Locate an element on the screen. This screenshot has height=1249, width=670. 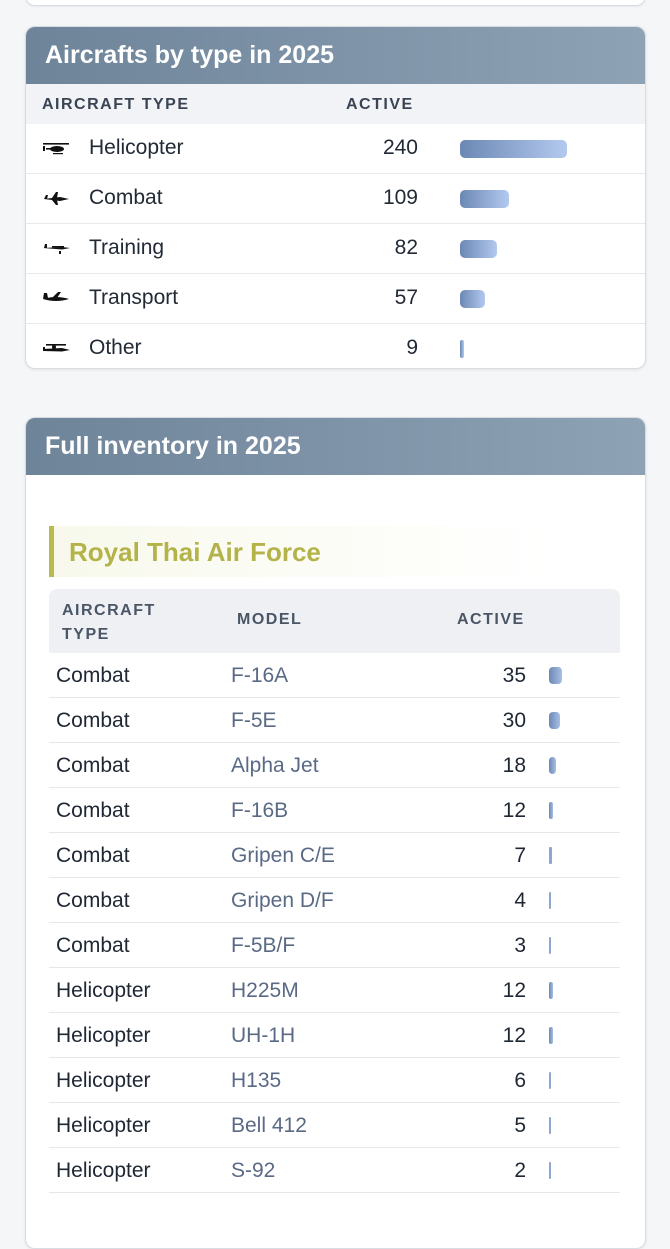
transport-plane-icon is located at coordinates (57, 298).